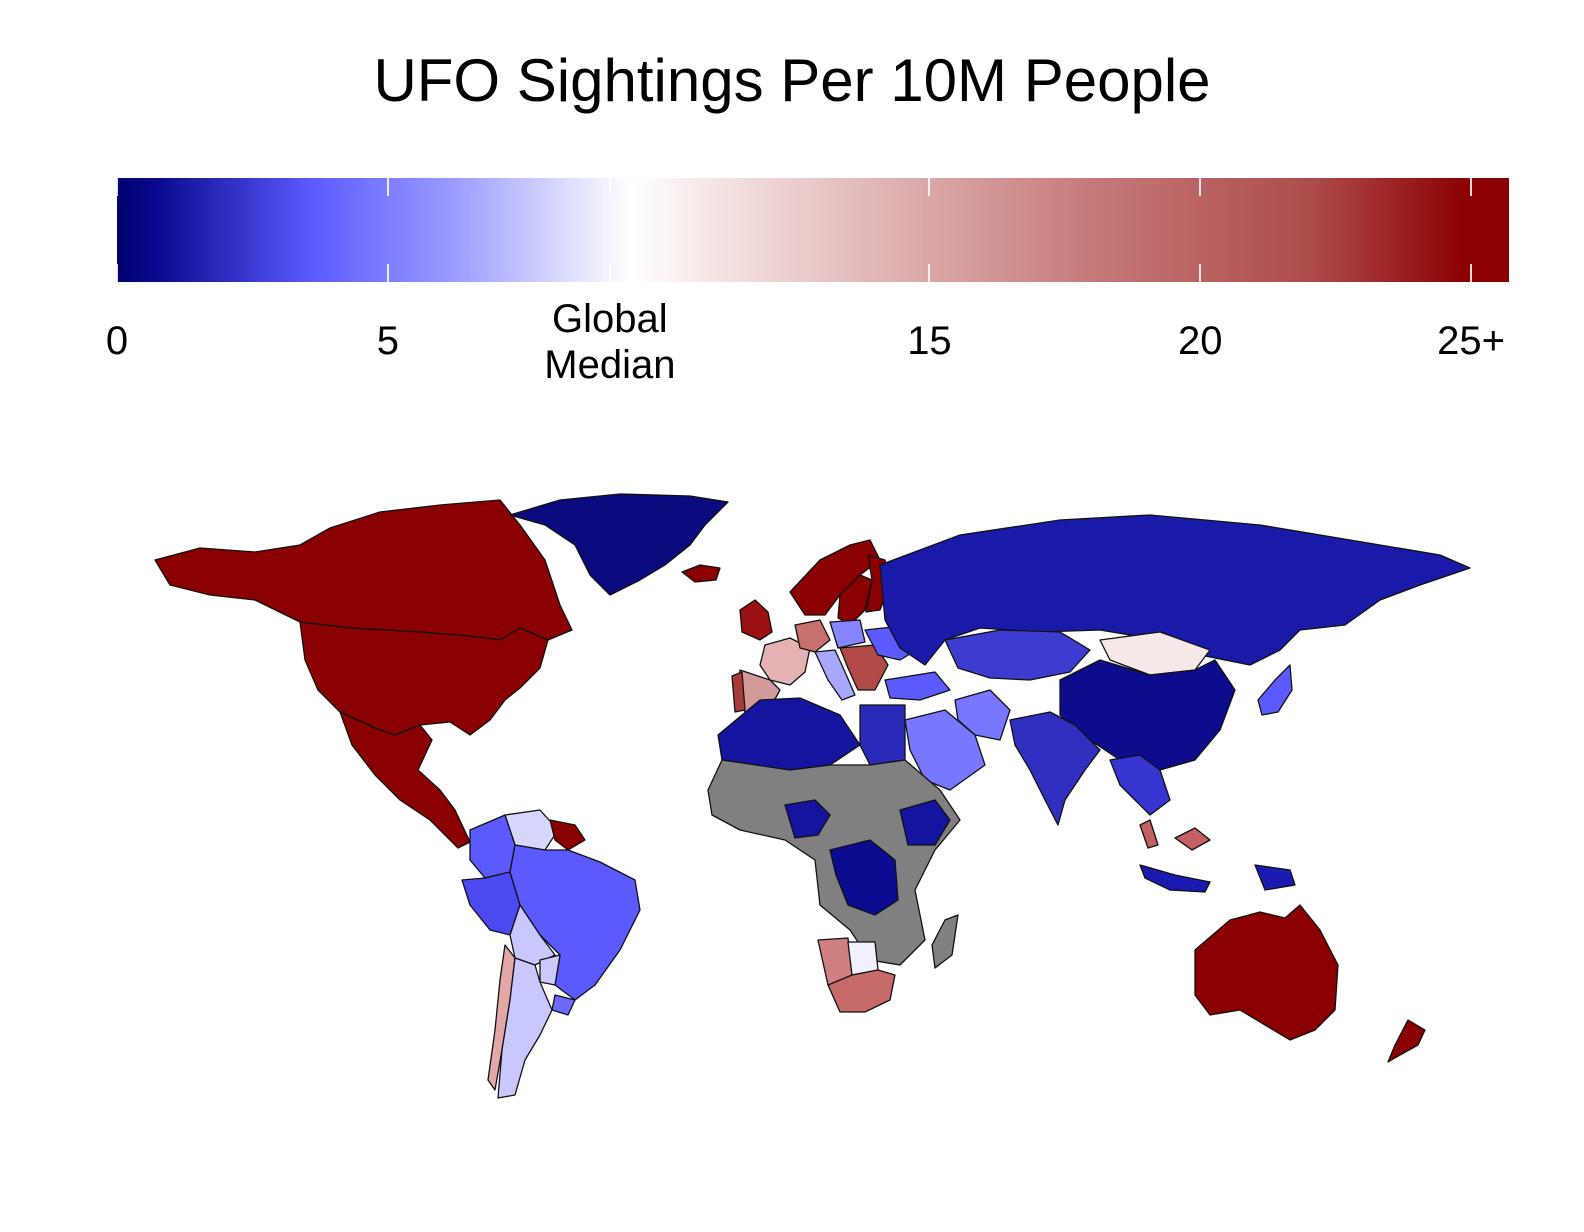  Describe the element at coordinates (861, 991) in the screenshot. I see `region-south-africa` at that location.